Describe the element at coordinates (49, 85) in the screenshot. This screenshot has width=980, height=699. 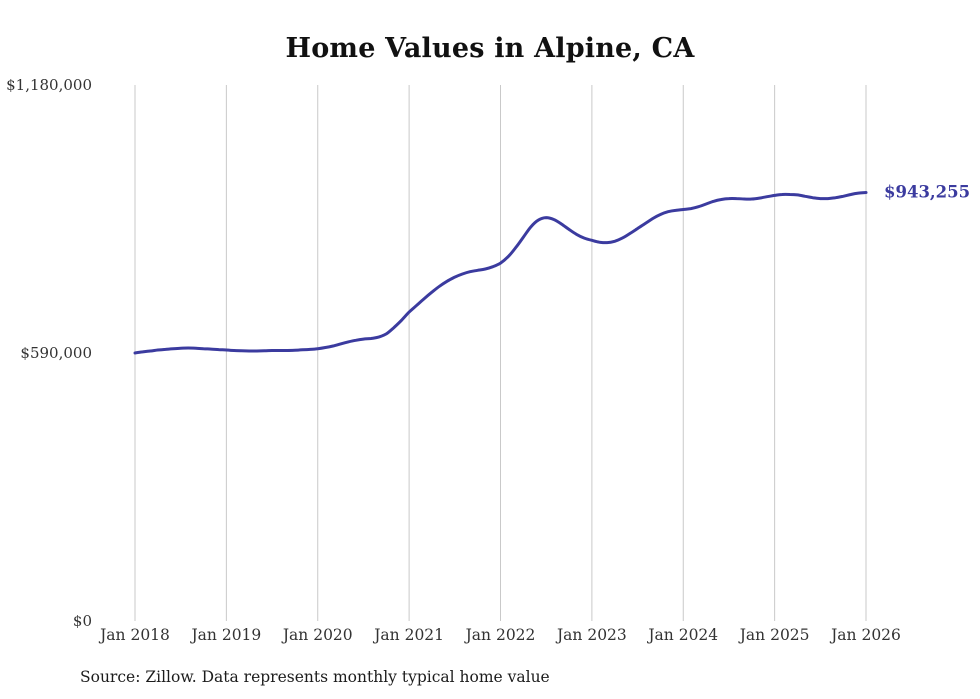
I see `y-tick-label: $1,180,000` at that location.